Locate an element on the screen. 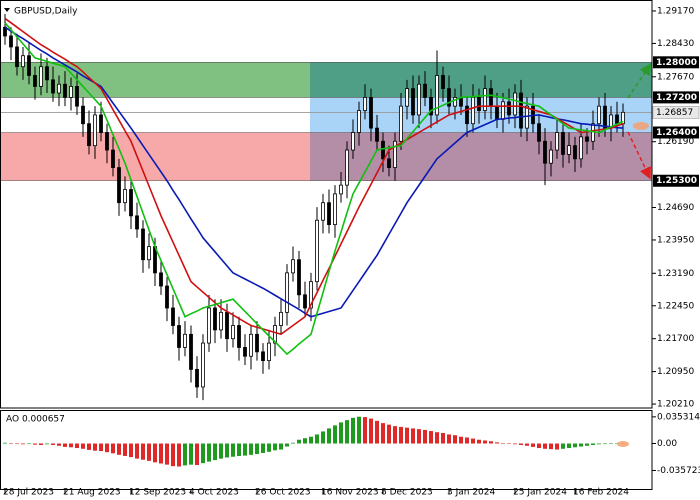 This screenshot has width=700, height=500. x-tick-label: 28 Jul 2023 is located at coordinates (28, 493).